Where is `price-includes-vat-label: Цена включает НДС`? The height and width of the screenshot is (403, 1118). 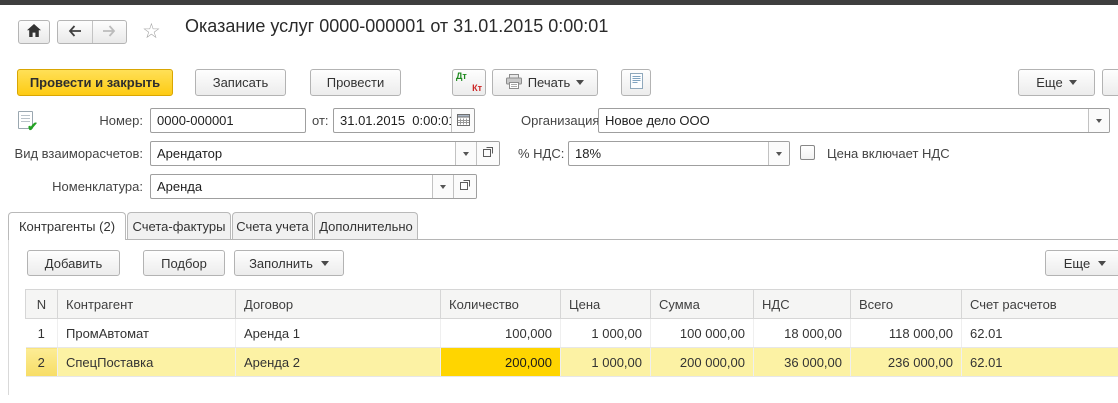
price-includes-vat-label: Цена включает НДС is located at coordinates (888, 153).